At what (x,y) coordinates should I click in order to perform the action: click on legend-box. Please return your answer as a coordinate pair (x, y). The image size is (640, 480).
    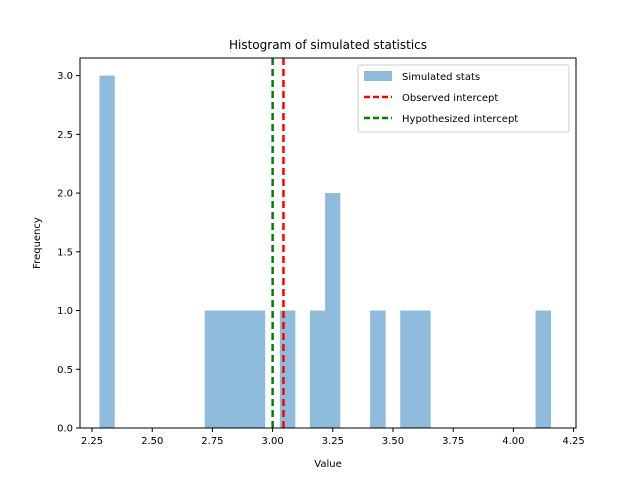
    Looking at the image, I should click on (463, 98).